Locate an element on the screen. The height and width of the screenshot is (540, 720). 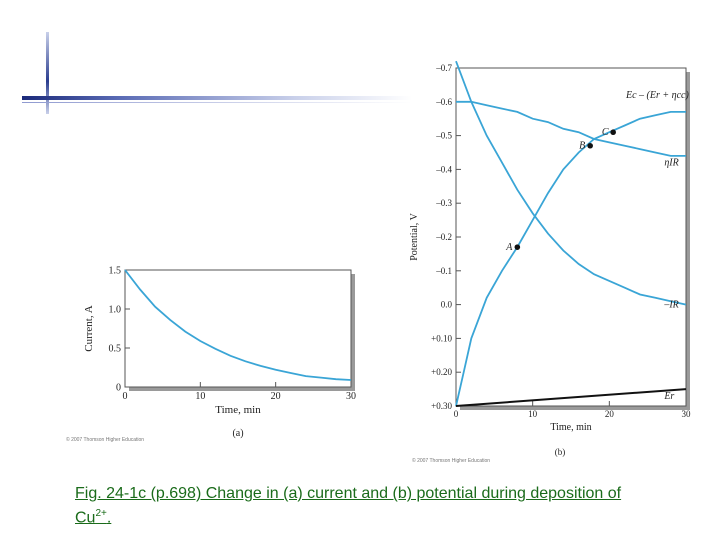
y-axis-label: Current, A is located at coordinates (89, 328).